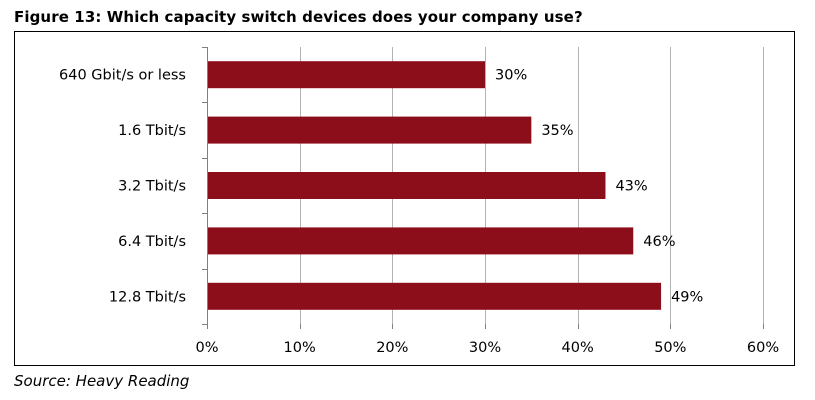 This screenshot has height=400, width=815. What do you see at coordinates (687, 297) in the screenshot?
I see `data-label: 49%` at bounding box center [687, 297].